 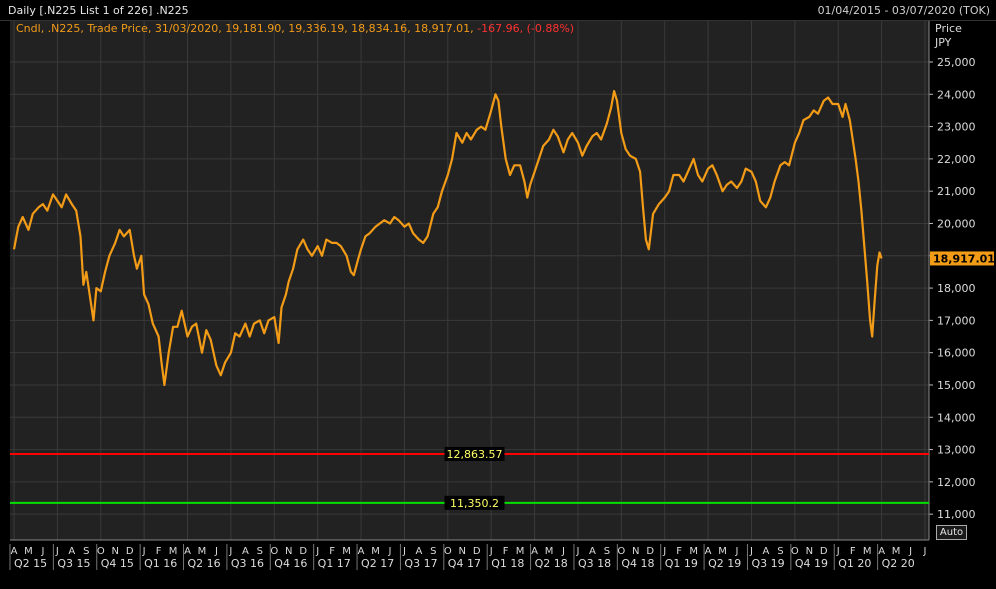 I want to click on last-price-badge, so click(x=962, y=258).